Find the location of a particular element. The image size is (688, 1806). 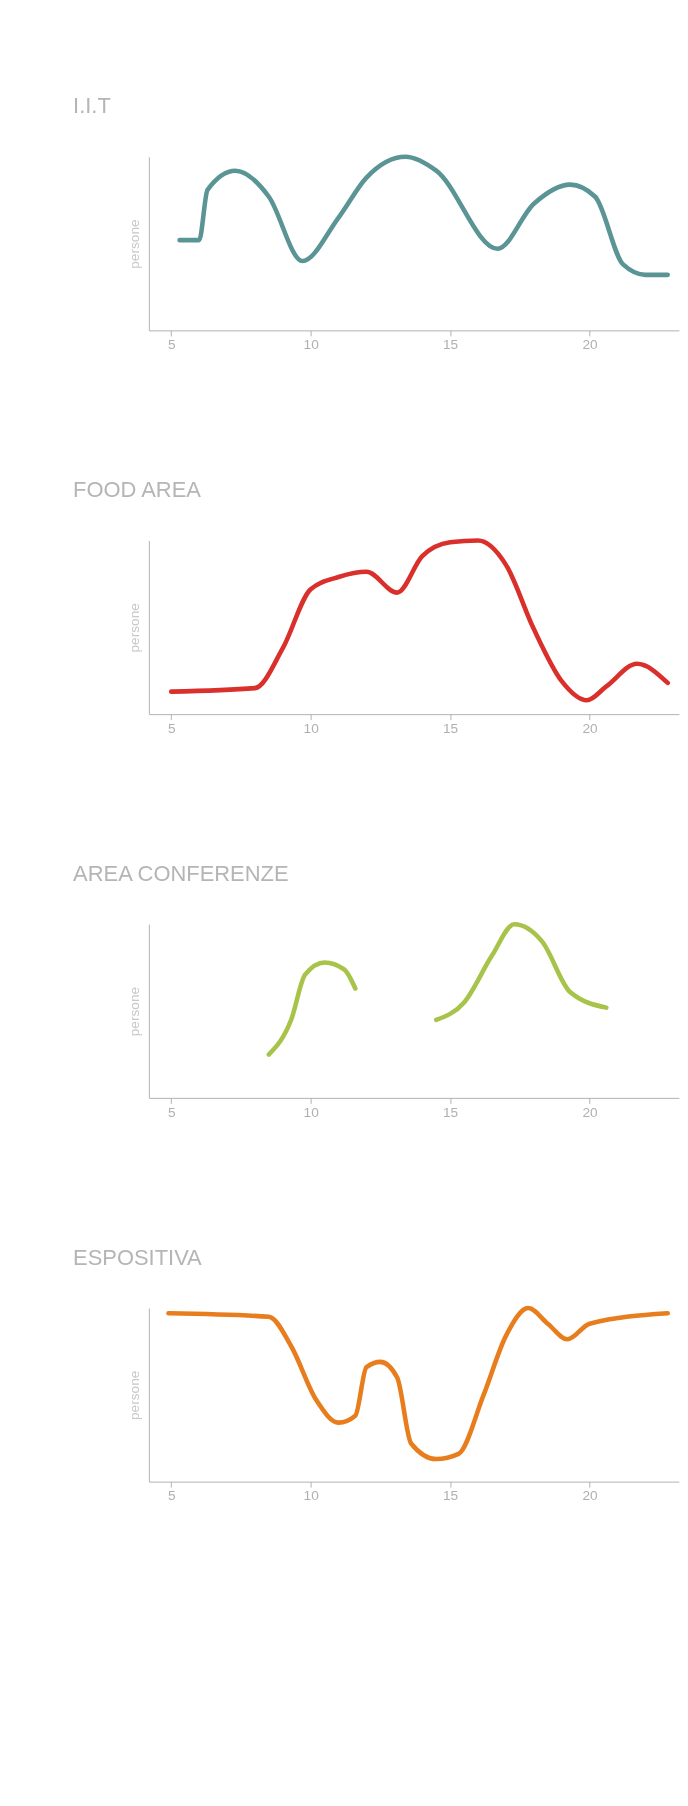

chart-title: AREA CONFERENZE is located at coordinates (181, 873).